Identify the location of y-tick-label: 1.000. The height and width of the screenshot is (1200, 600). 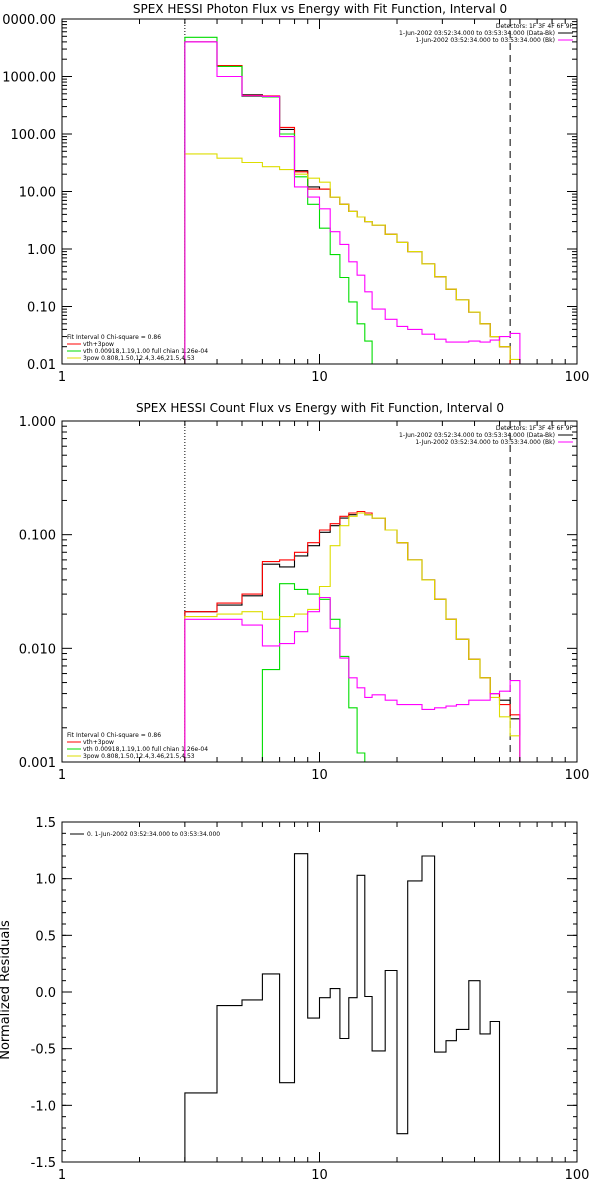
(37, 422).